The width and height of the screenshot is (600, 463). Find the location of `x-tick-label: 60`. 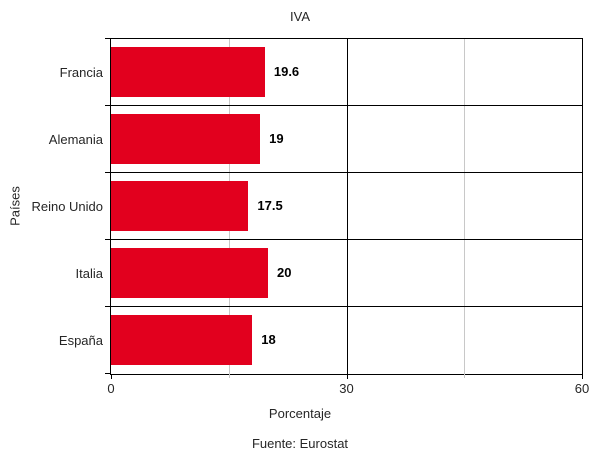

x-tick-label: 60 is located at coordinates (582, 388).